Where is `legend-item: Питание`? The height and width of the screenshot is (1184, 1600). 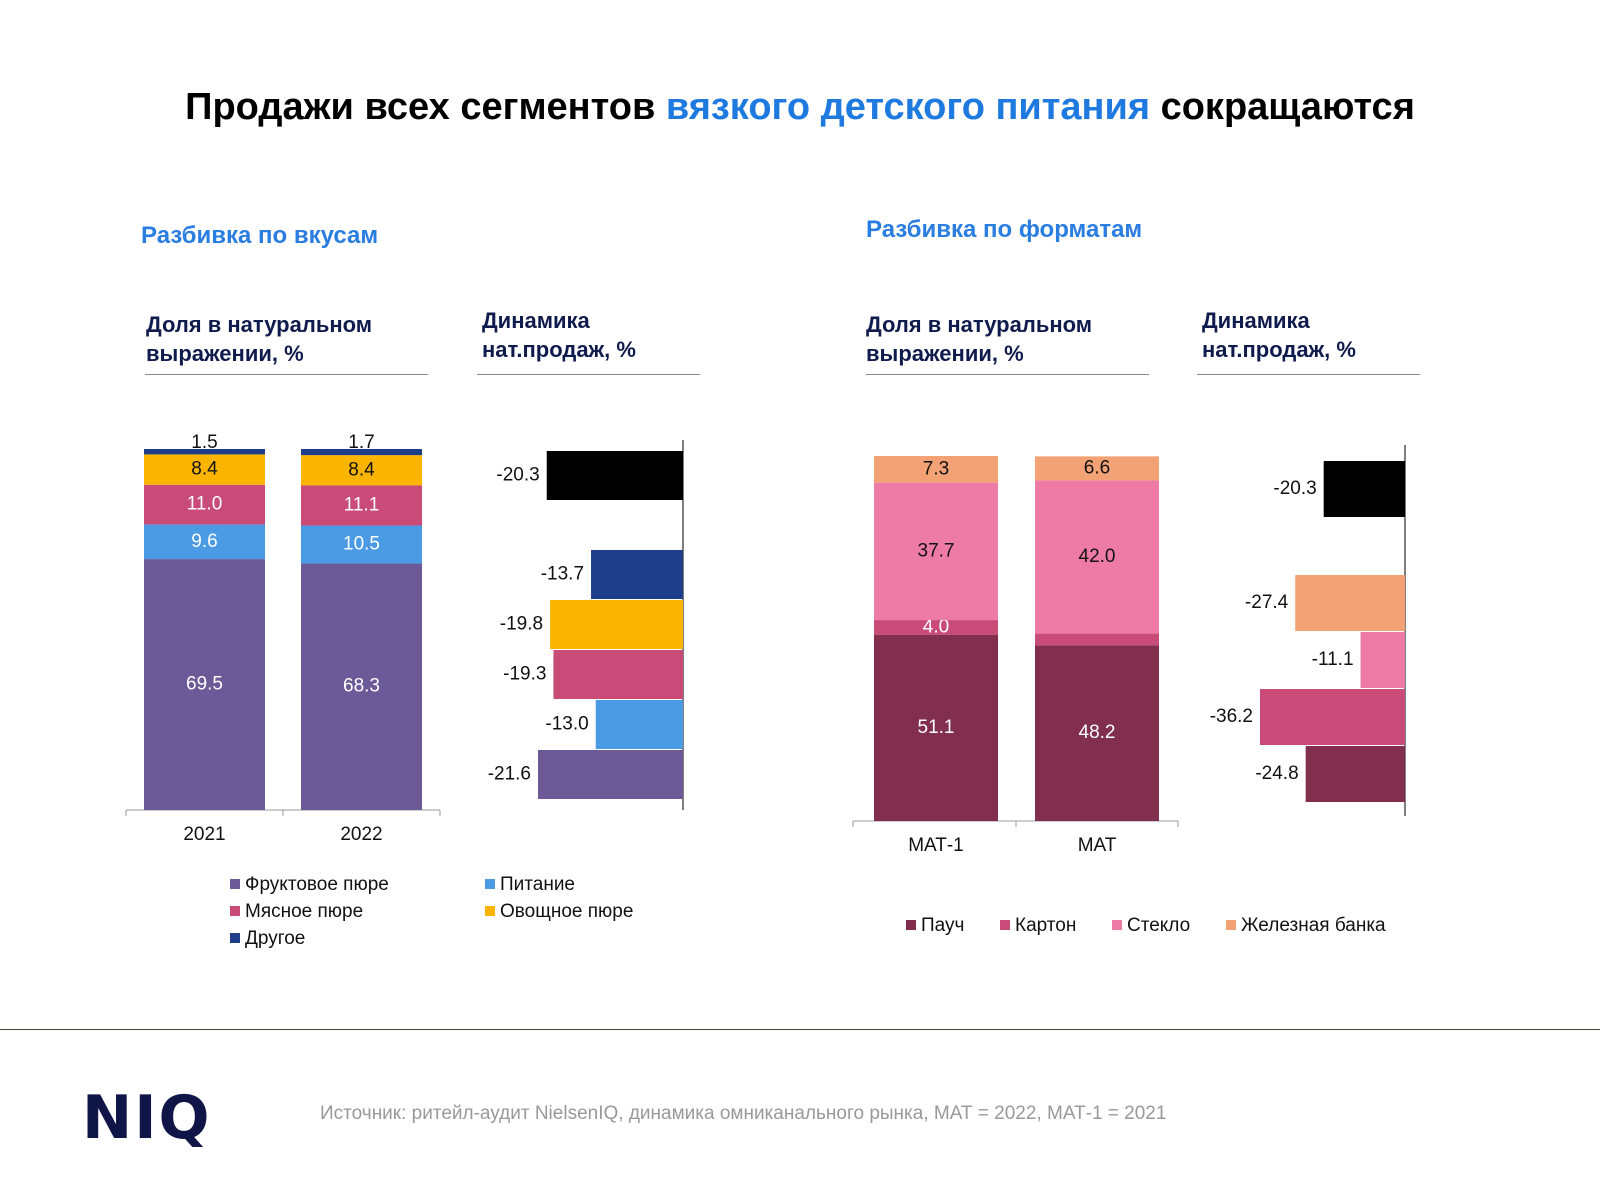
legend-item: Питание is located at coordinates (530, 885).